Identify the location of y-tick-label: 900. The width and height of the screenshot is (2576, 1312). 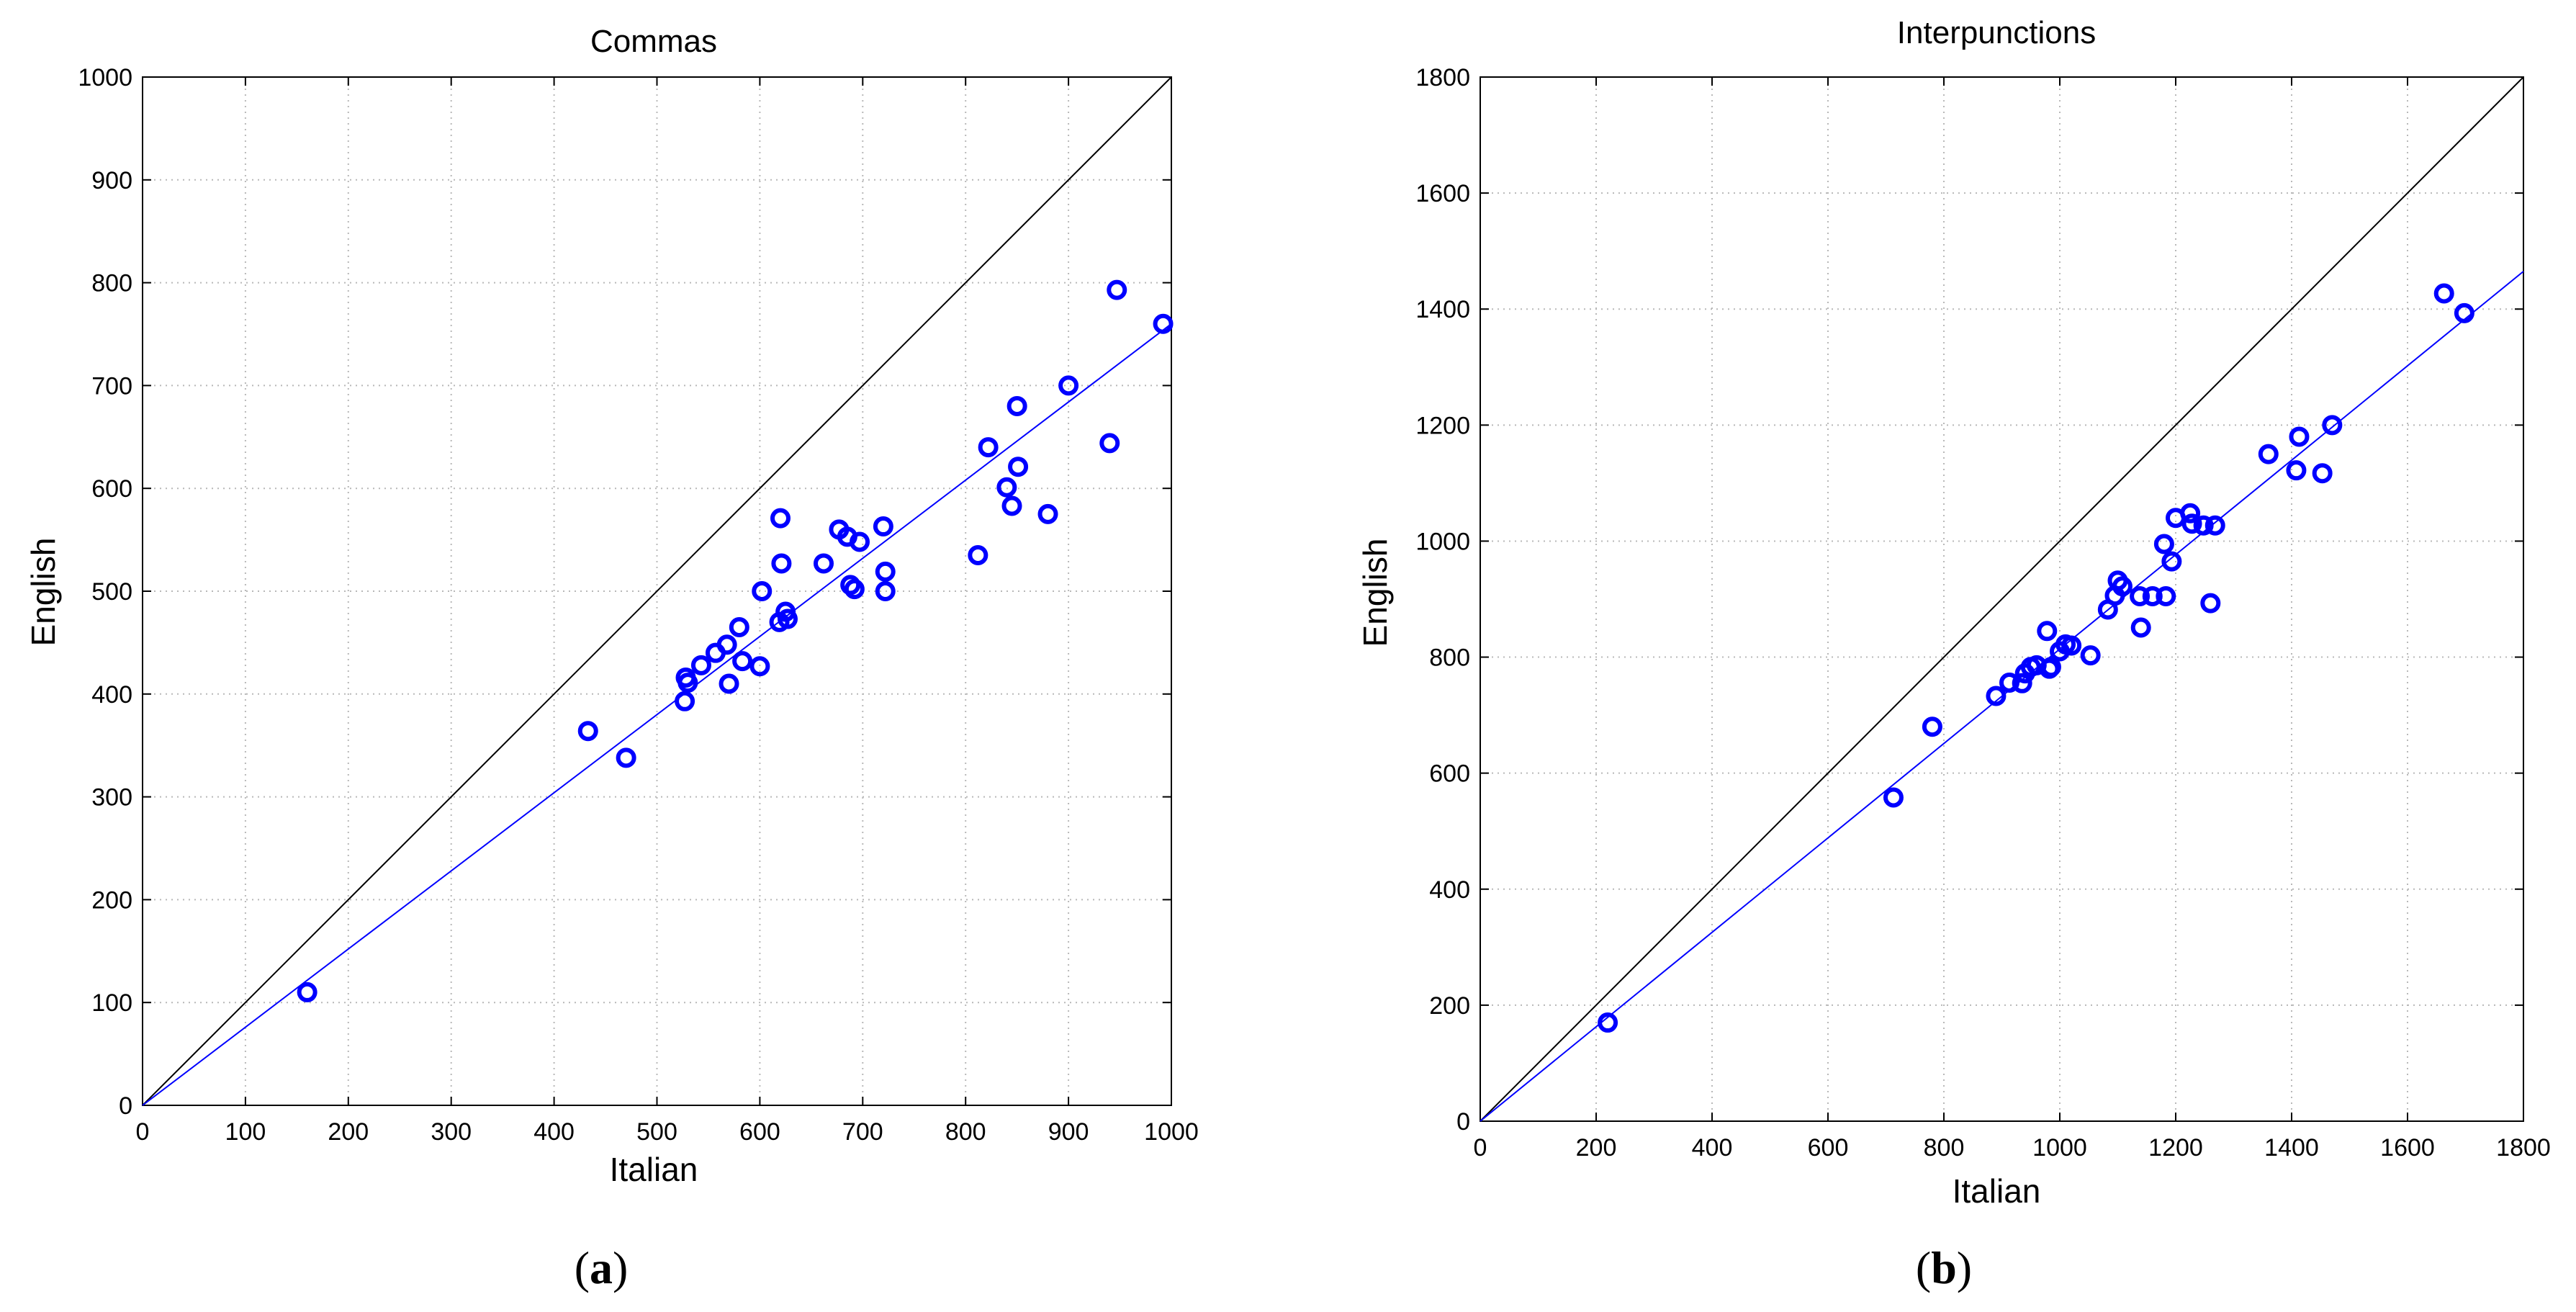
(112, 180).